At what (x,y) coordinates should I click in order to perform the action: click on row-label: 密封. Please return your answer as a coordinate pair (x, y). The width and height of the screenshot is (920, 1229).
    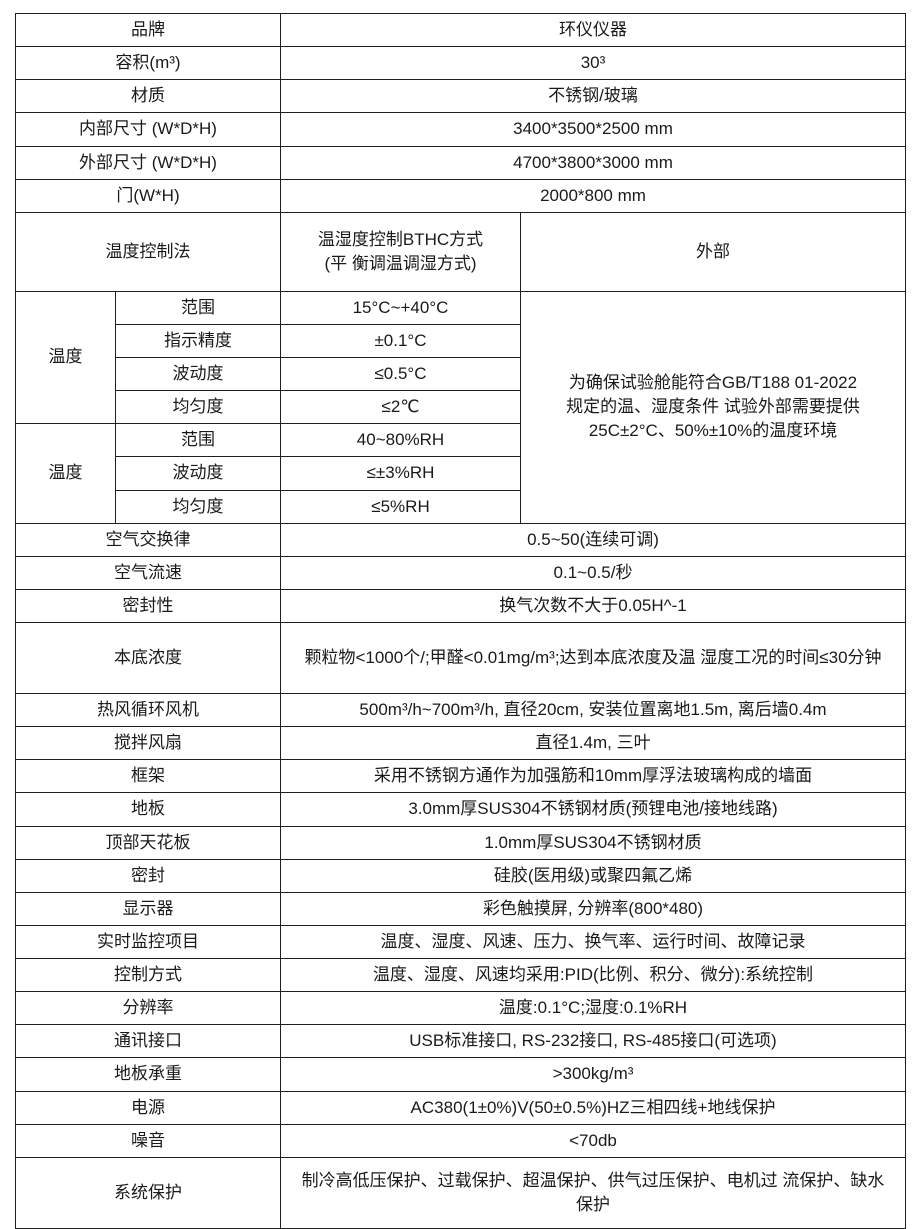
    Looking at the image, I should click on (148, 875).